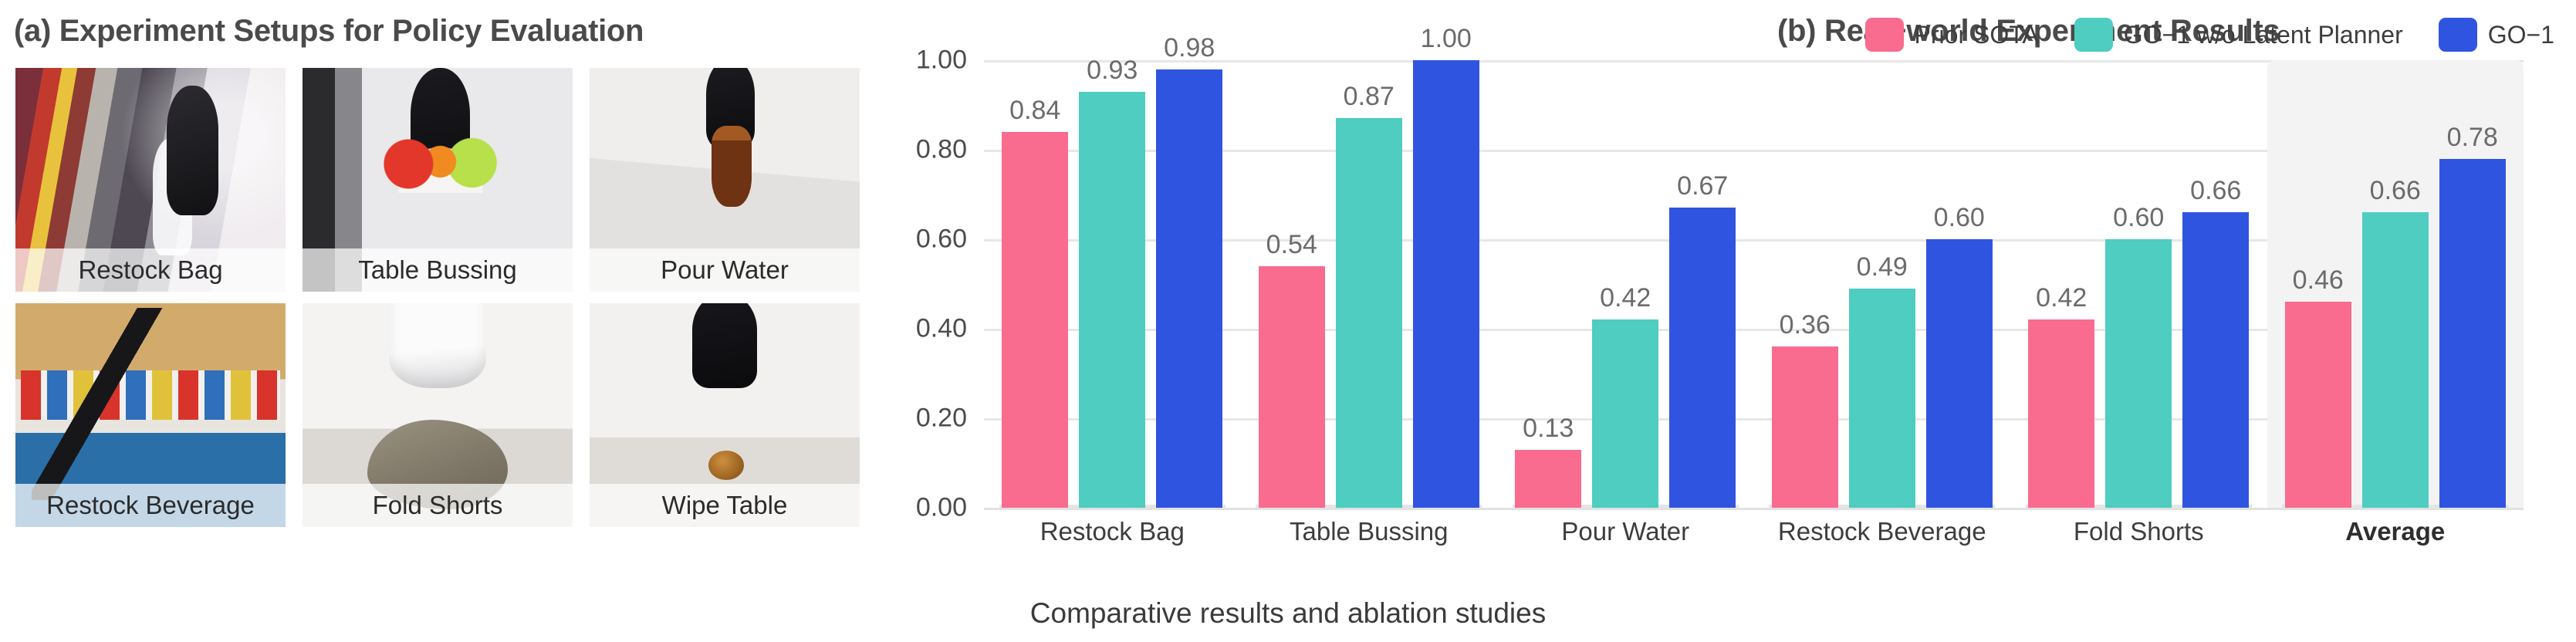 This screenshot has width=2576, height=642. What do you see at coordinates (2263, 34) in the screenshot?
I see `legend-label: GO−1 w/o Latent Planner` at bounding box center [2263, 34].